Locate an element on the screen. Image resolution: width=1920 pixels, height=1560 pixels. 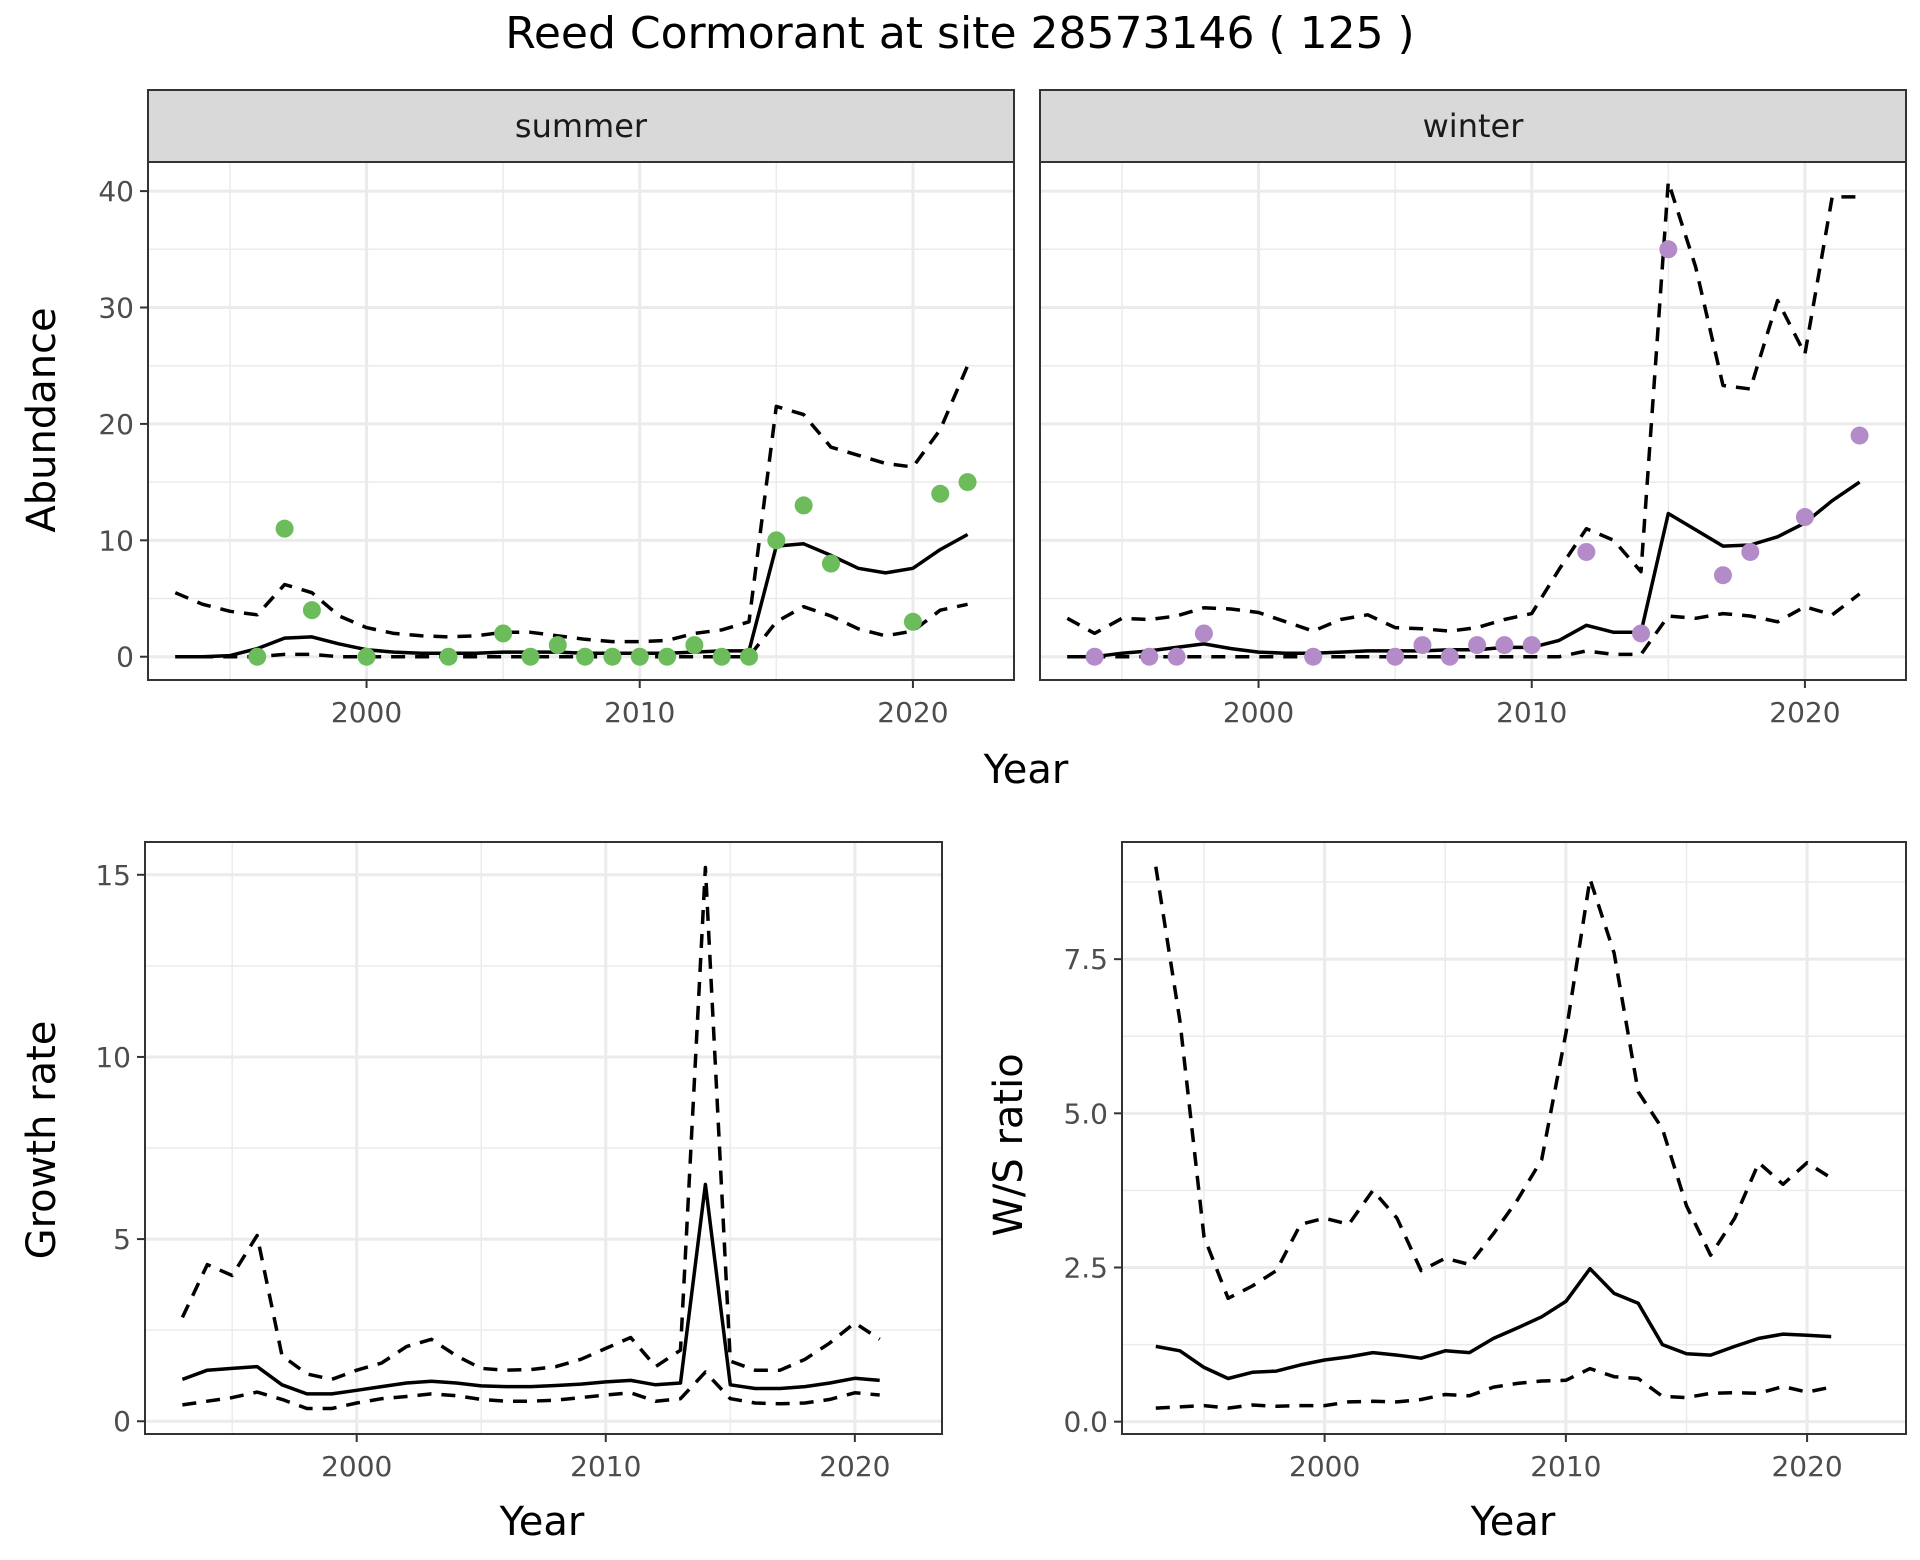
y-tick-label: 30 is located at coordinates (116, 308).